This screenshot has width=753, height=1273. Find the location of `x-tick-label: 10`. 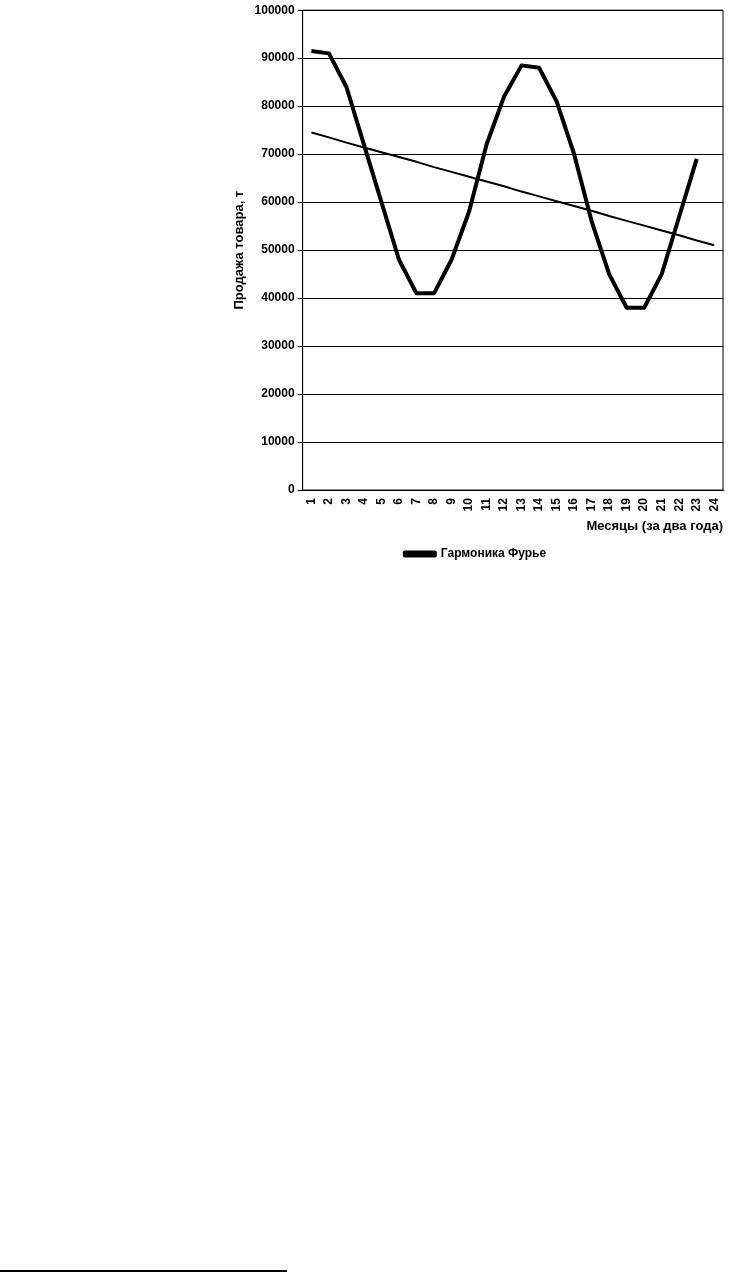

x-tick-label: 10 is located at coordinates (468, 504).